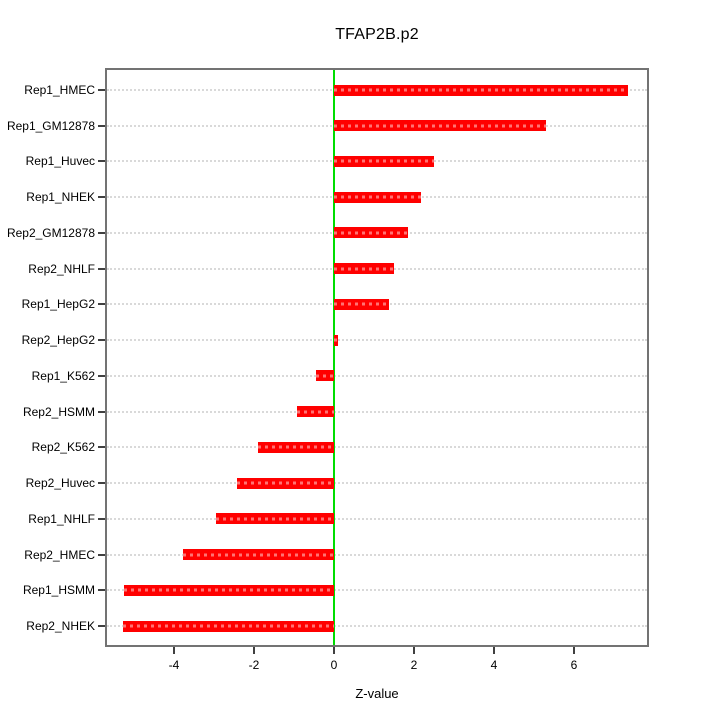 This screenshot has width=720, height=720. I want to click on category-label: Rep2_NHEK, so click(60, 626).